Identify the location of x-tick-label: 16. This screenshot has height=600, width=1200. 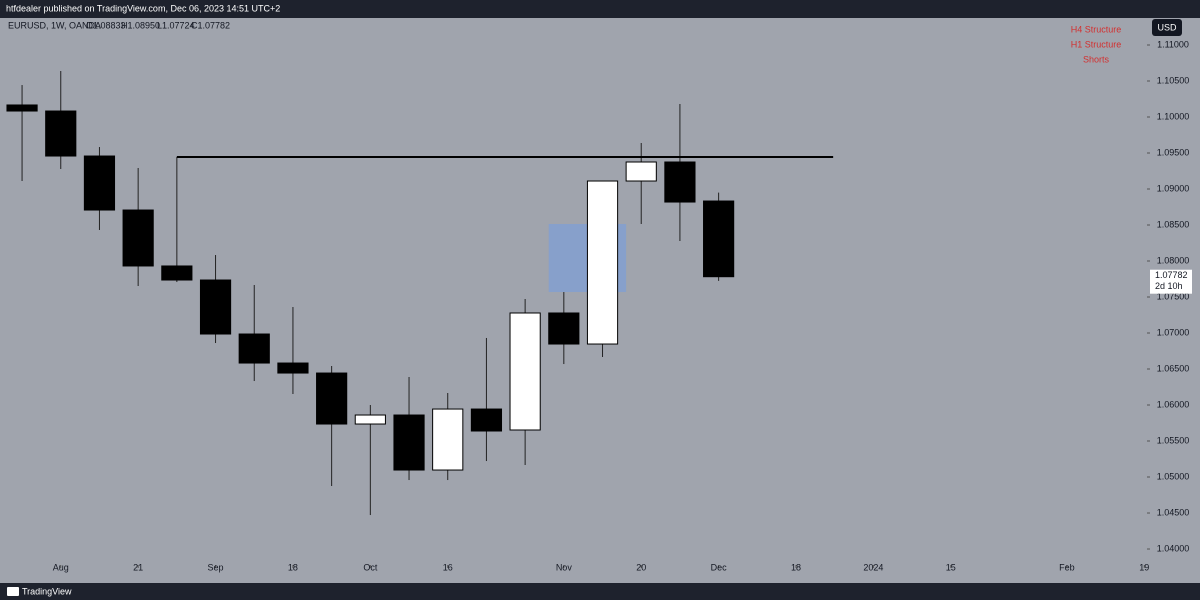
(448, 567).